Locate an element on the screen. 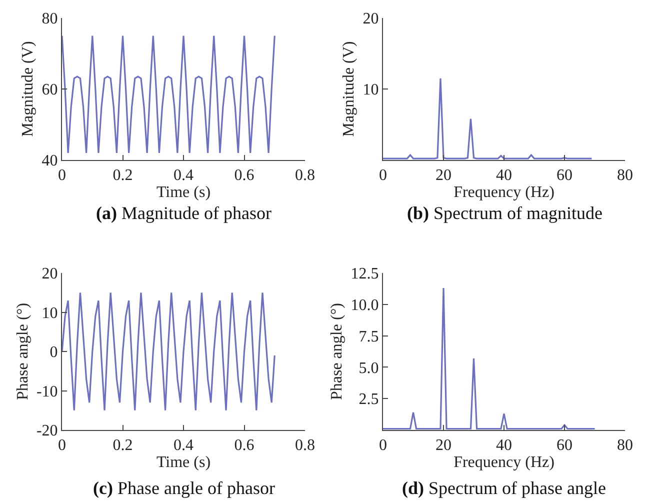 The image size is (646, 501). y-tick-label: -20 is located at coordinates (47, 431).